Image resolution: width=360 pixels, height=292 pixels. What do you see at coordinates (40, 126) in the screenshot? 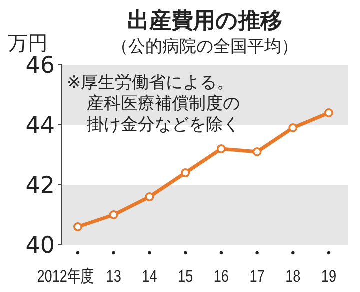
I see `y-tick-label: 44` at bounding box center [40, 126].